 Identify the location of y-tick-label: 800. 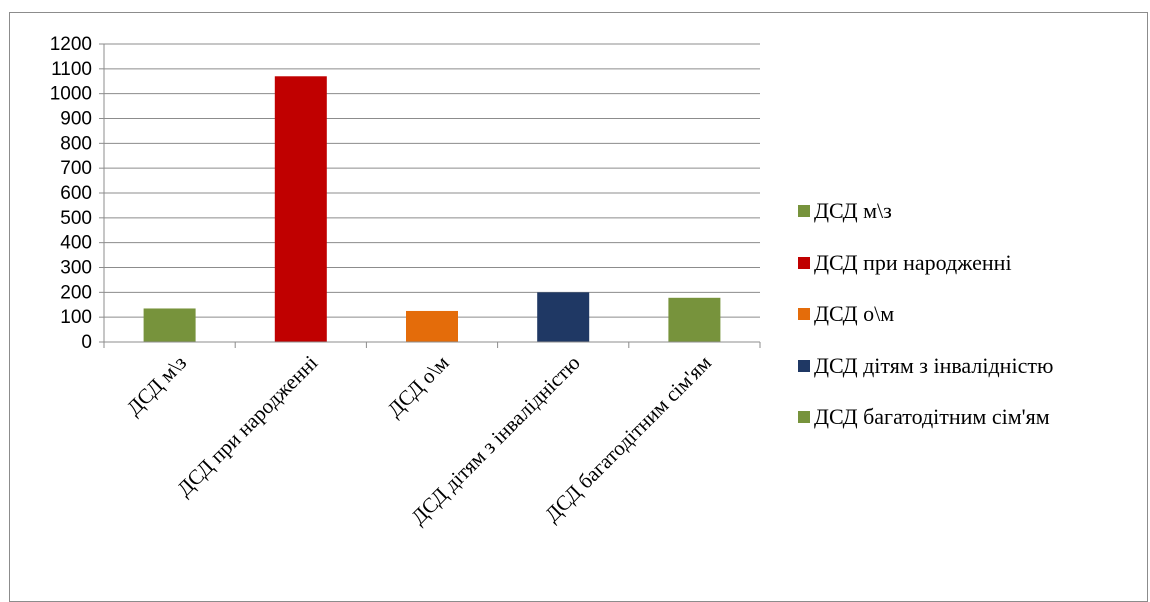
(76, 143).